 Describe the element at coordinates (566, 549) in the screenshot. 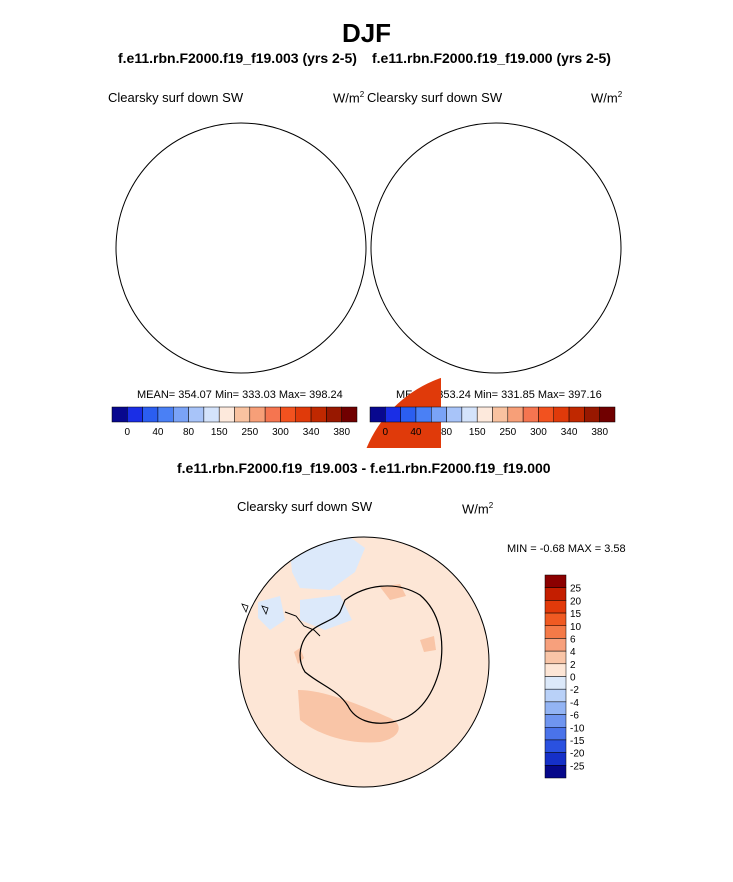

I see `diff-stats: MIN = -0.68 MAX = 3.58` at that location.